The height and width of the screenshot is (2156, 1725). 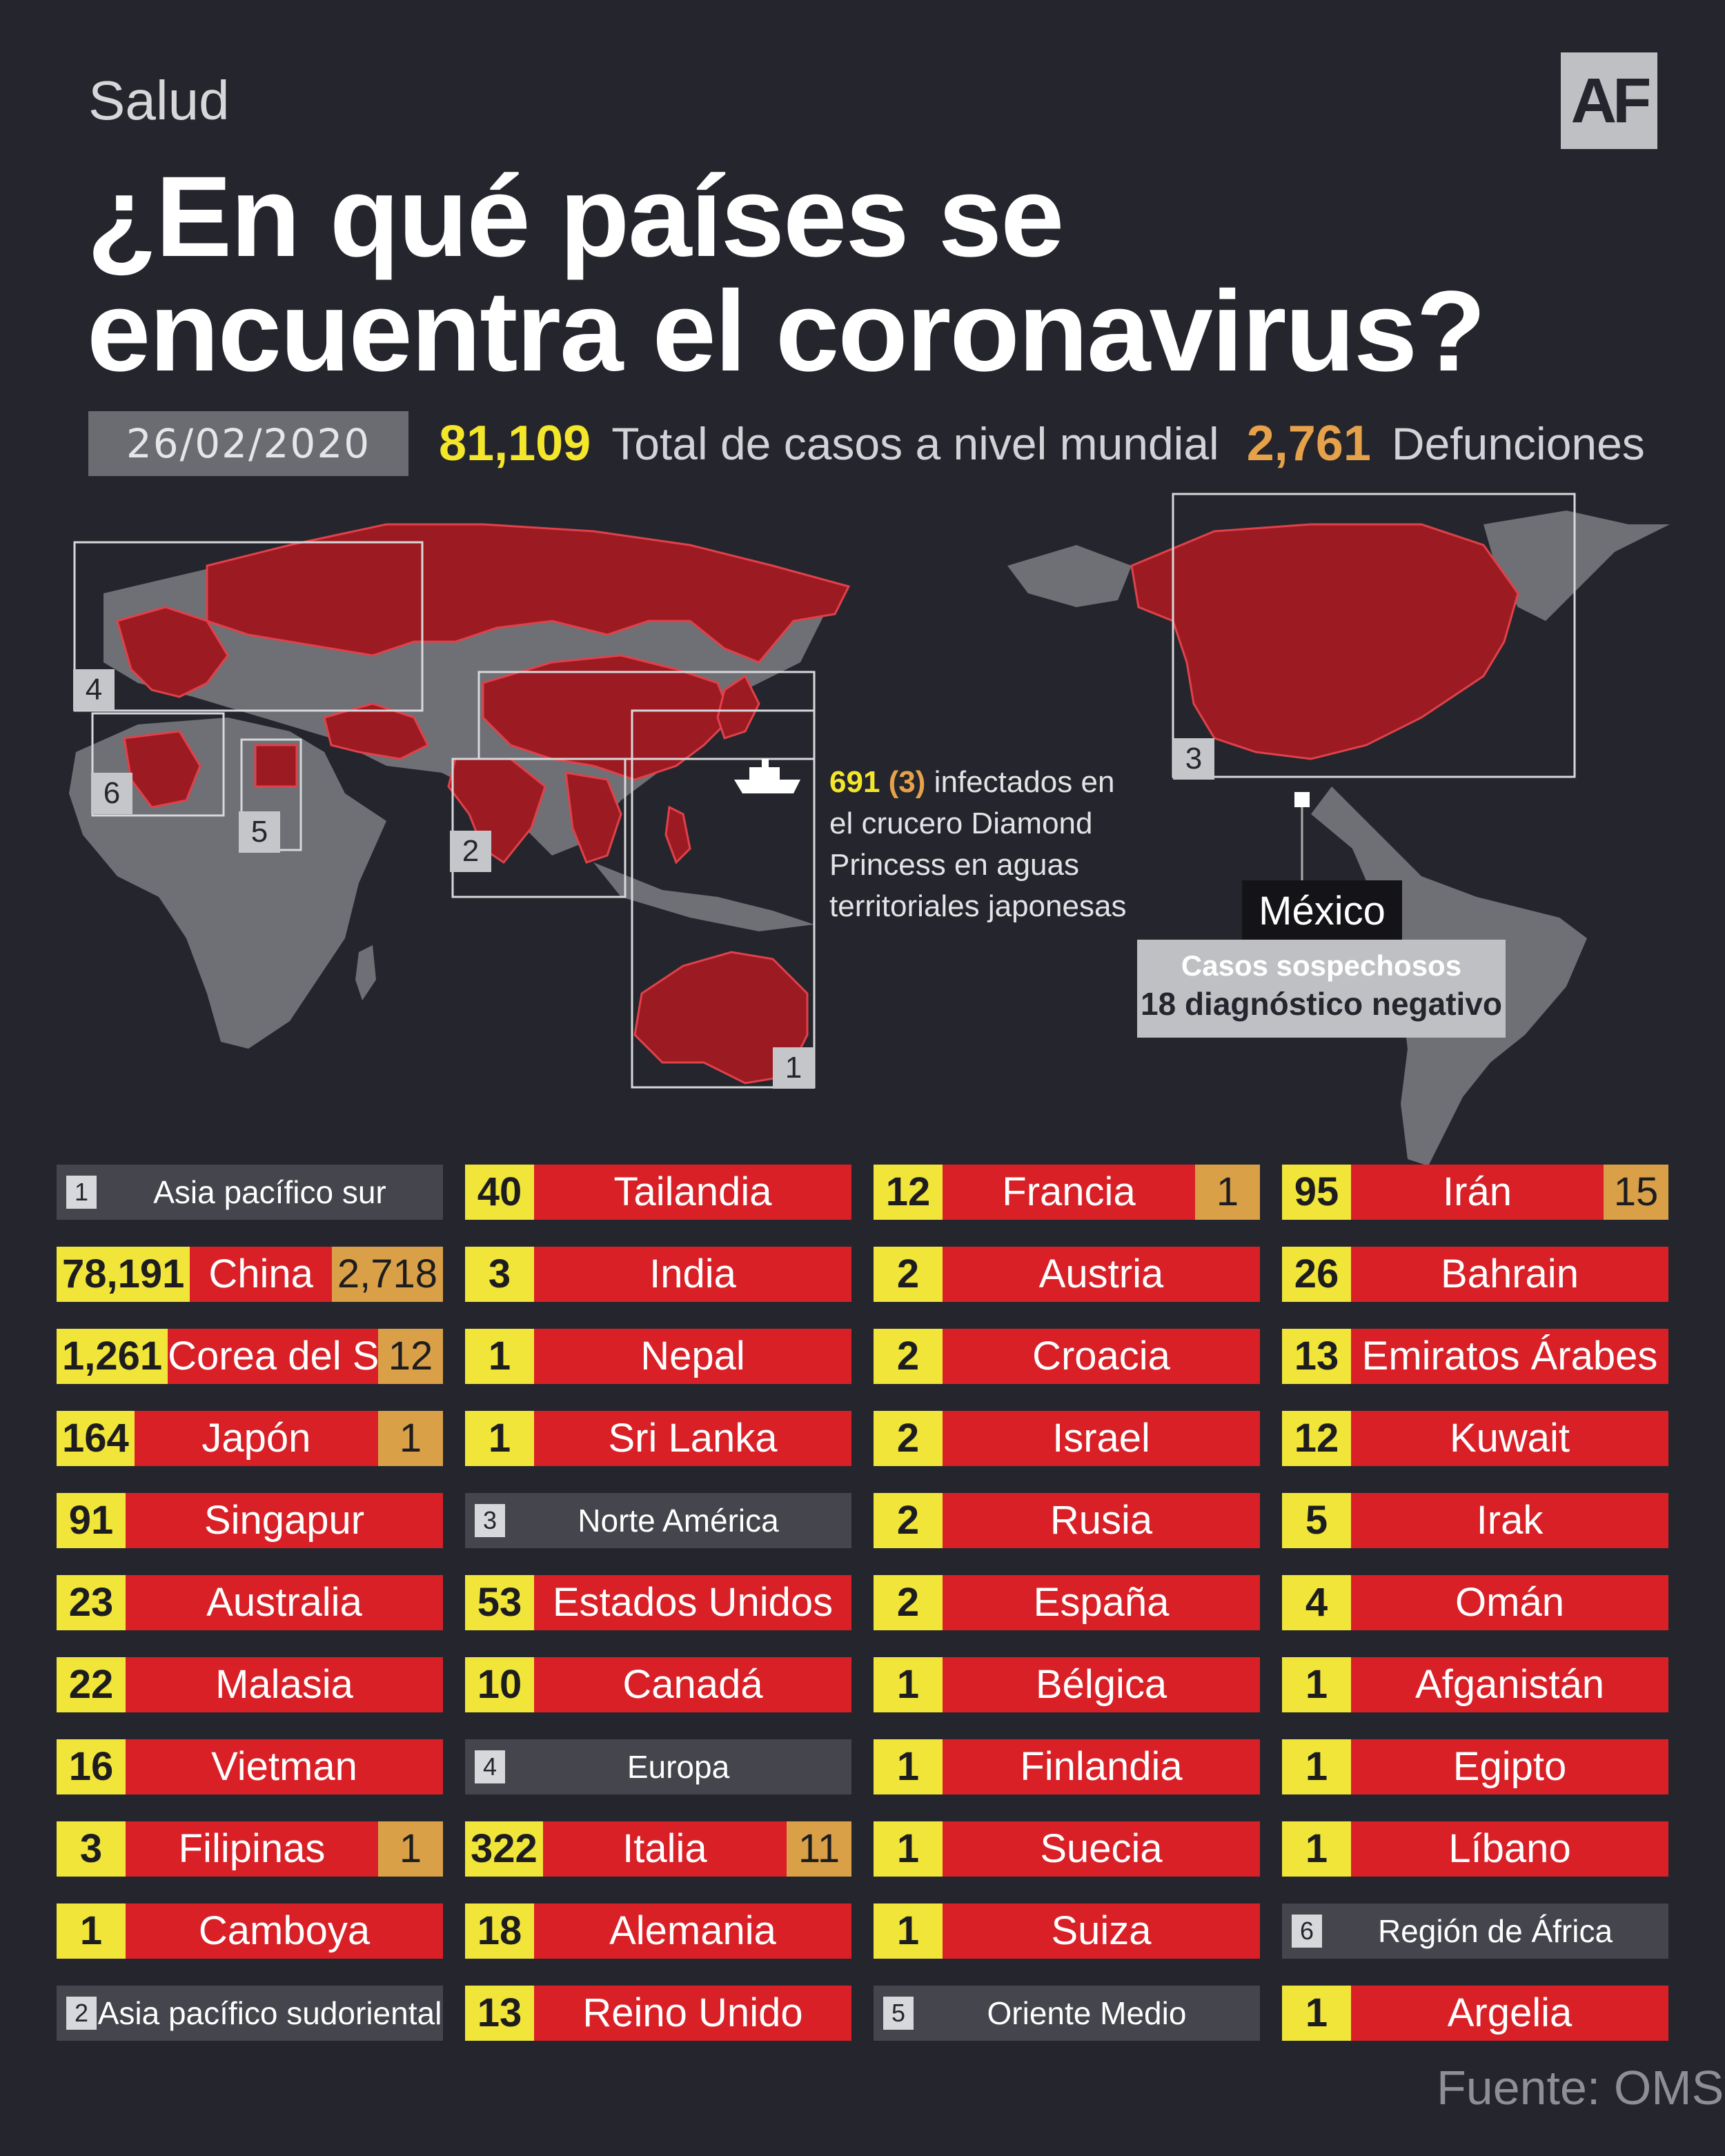 I want to click on country-row: 2 Austria, so click(x=1067, y=1274).